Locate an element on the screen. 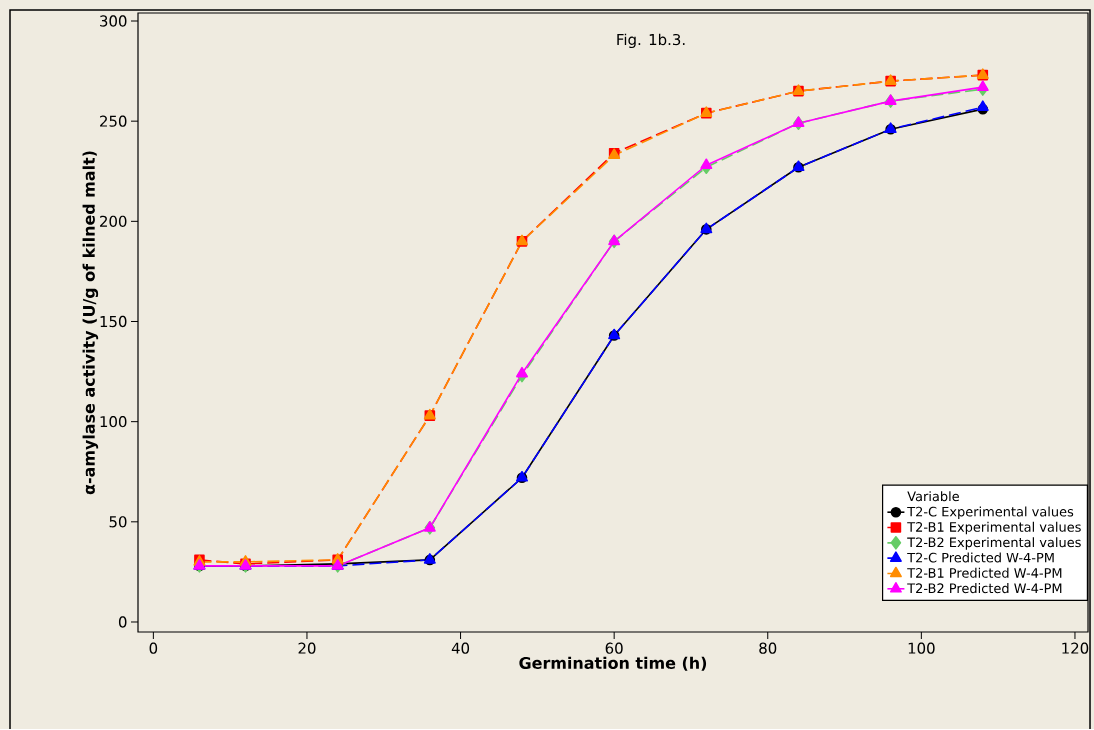 Image resolution: width=1094 pixels, height=730 pixels. annotation: Fig. 1b.3. is located at coordinates (651, 41).